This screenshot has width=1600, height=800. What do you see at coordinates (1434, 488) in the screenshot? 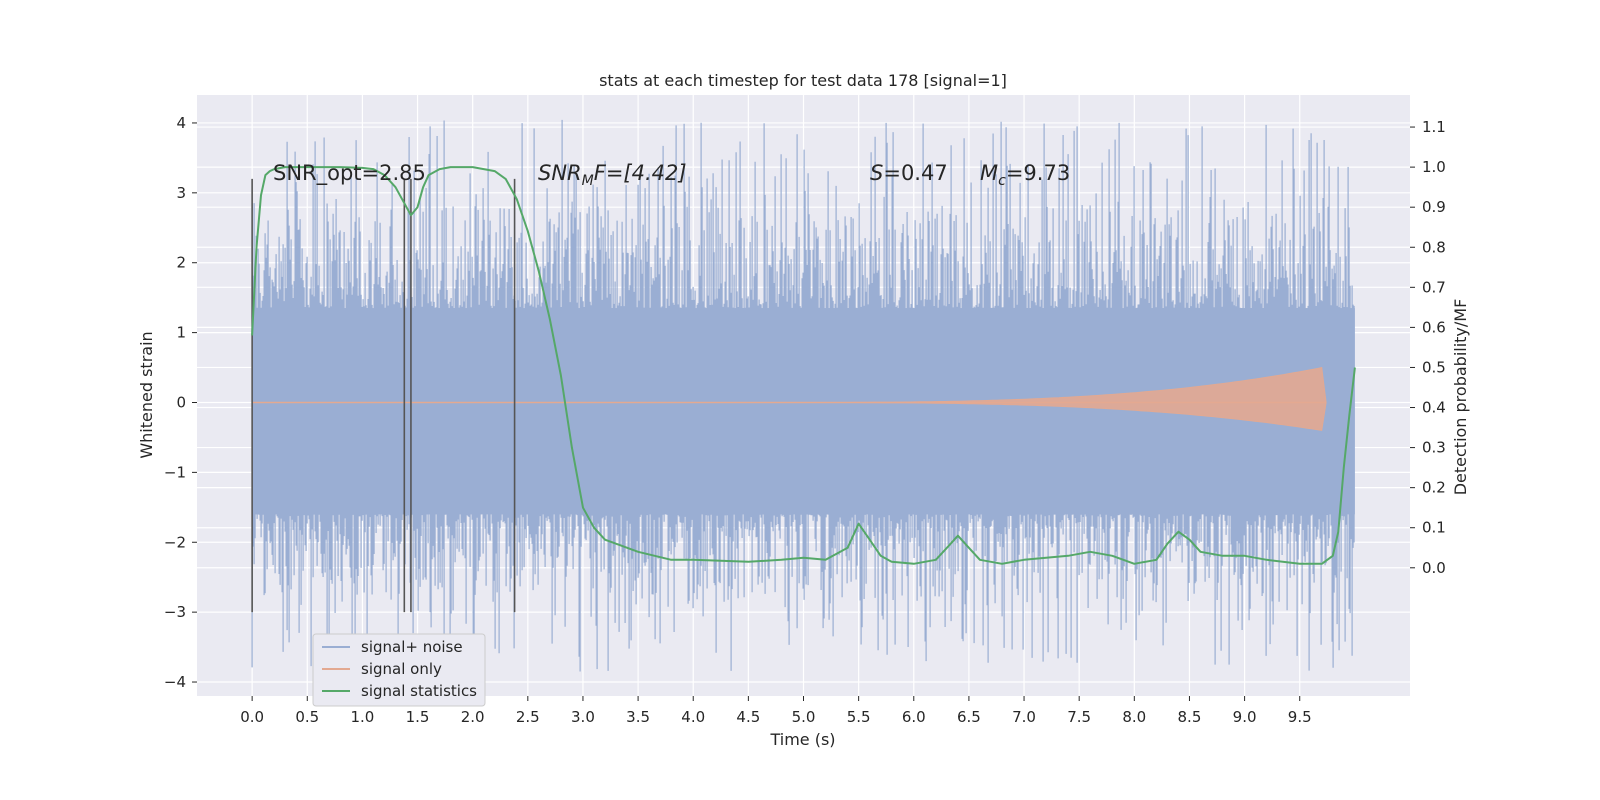
I see `y-right-tick-label: 0.2` at bounding box center [1434, 488].